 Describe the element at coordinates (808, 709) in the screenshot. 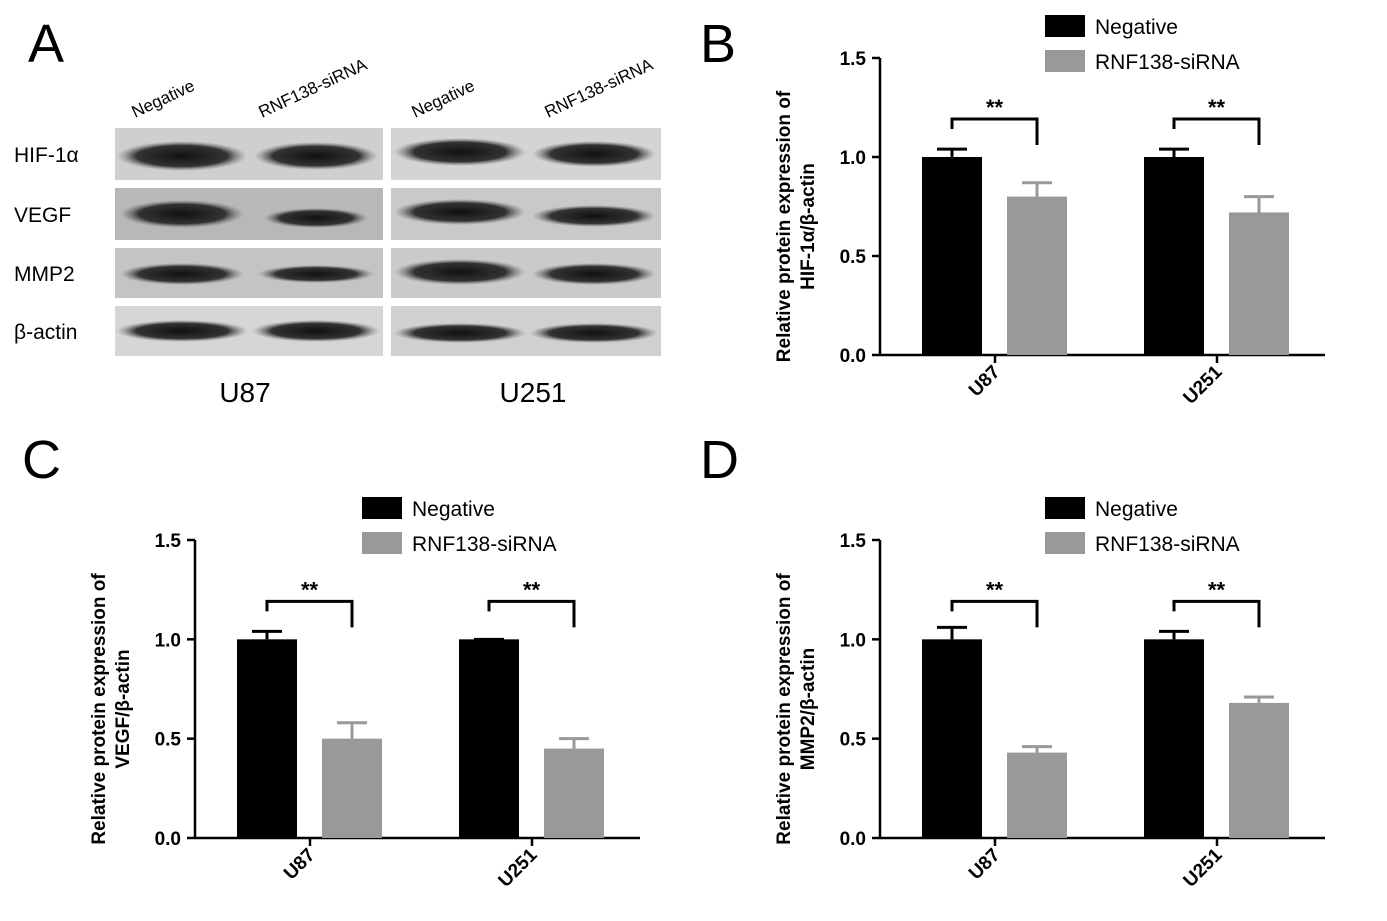

I see `y-axis-label: MMP2/β-actin` at that location.